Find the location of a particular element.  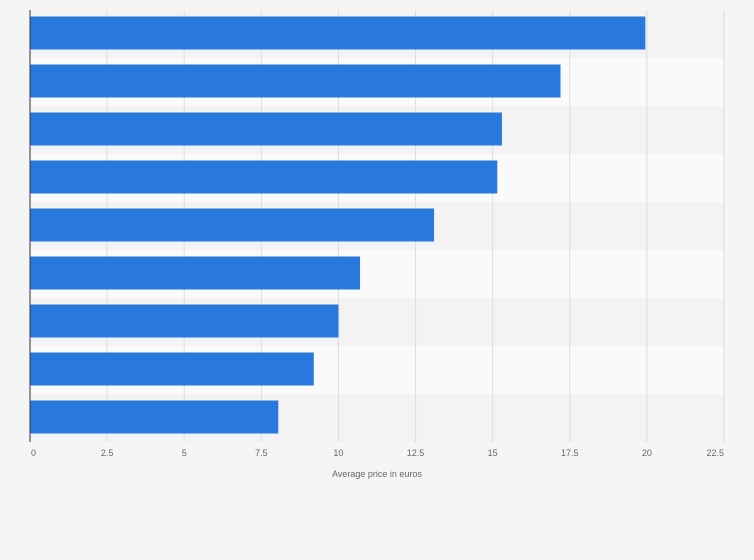

x-tick-label: 12.5 is located at coordinates (416, 453).